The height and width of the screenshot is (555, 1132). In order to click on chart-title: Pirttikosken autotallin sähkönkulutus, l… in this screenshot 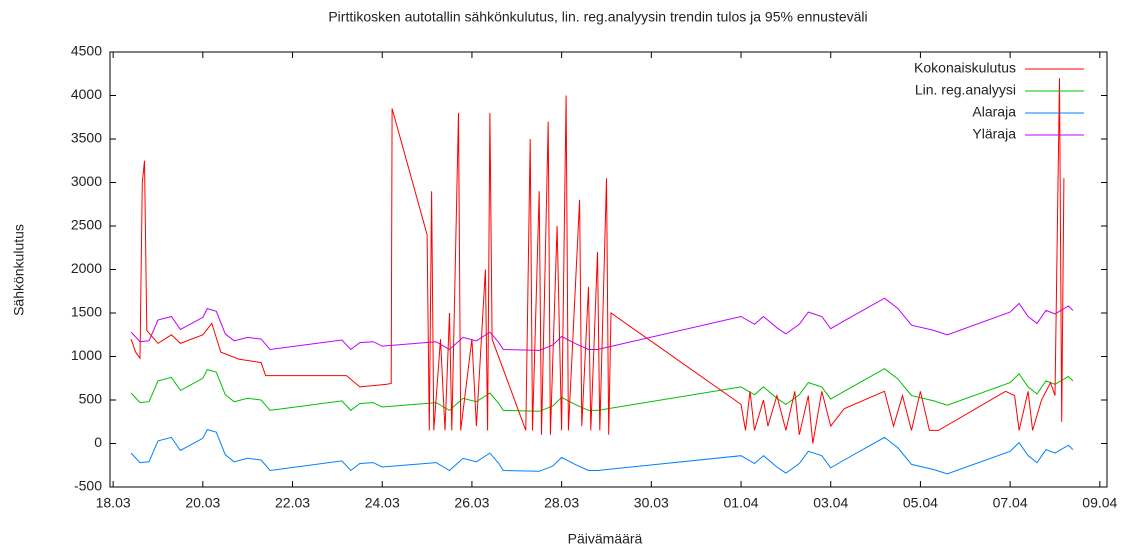, I will do `click(597, 17)`.